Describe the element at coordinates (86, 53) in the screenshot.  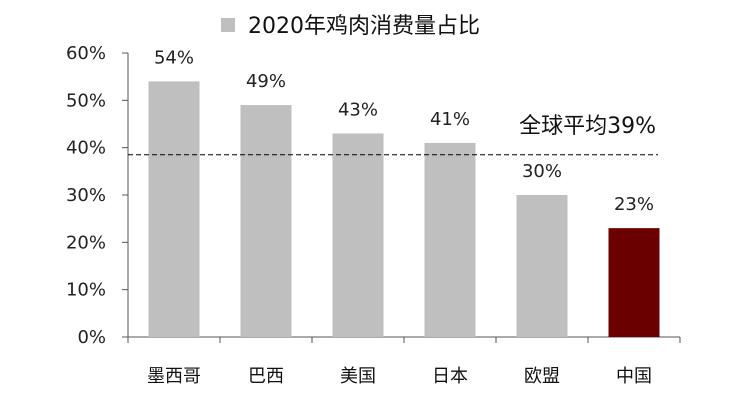
I see `y-tick-label: 60%` at that location.